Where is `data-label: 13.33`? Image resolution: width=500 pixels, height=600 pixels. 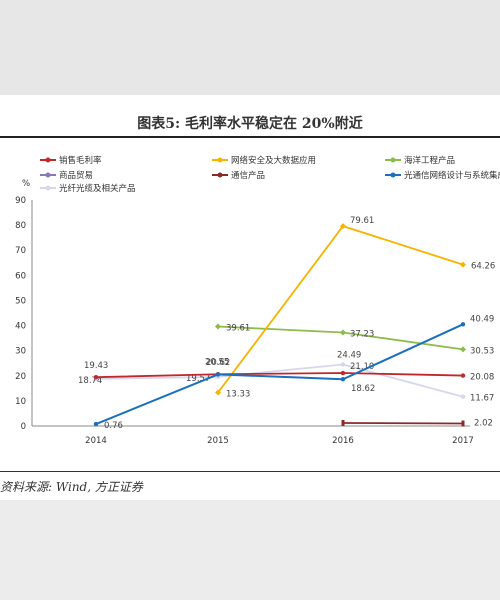
data-label: 13.33 is located at coordinates (238, 395).